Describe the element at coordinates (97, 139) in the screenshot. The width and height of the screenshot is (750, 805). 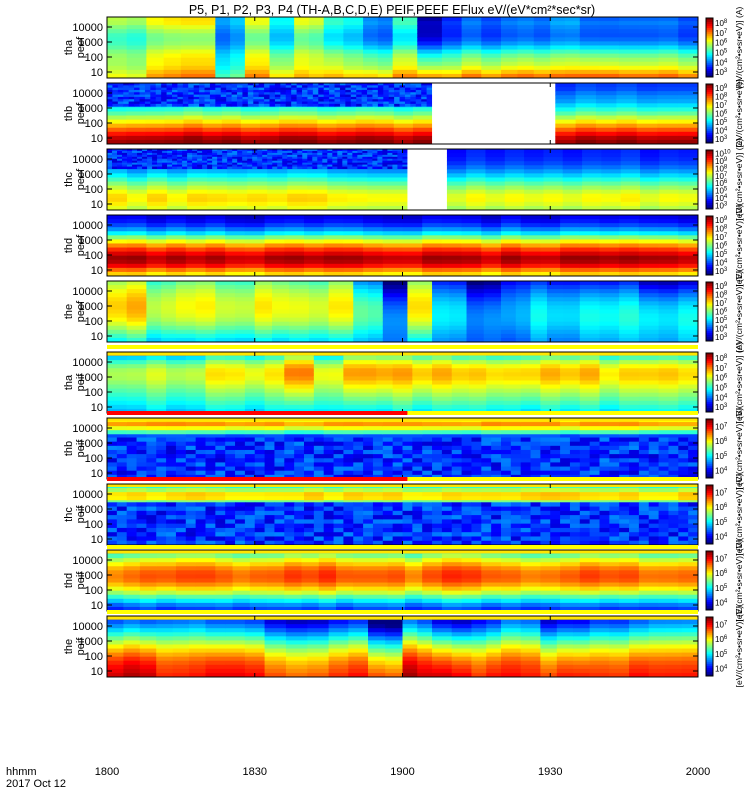
I see `y-tick-label: 10` at that location.